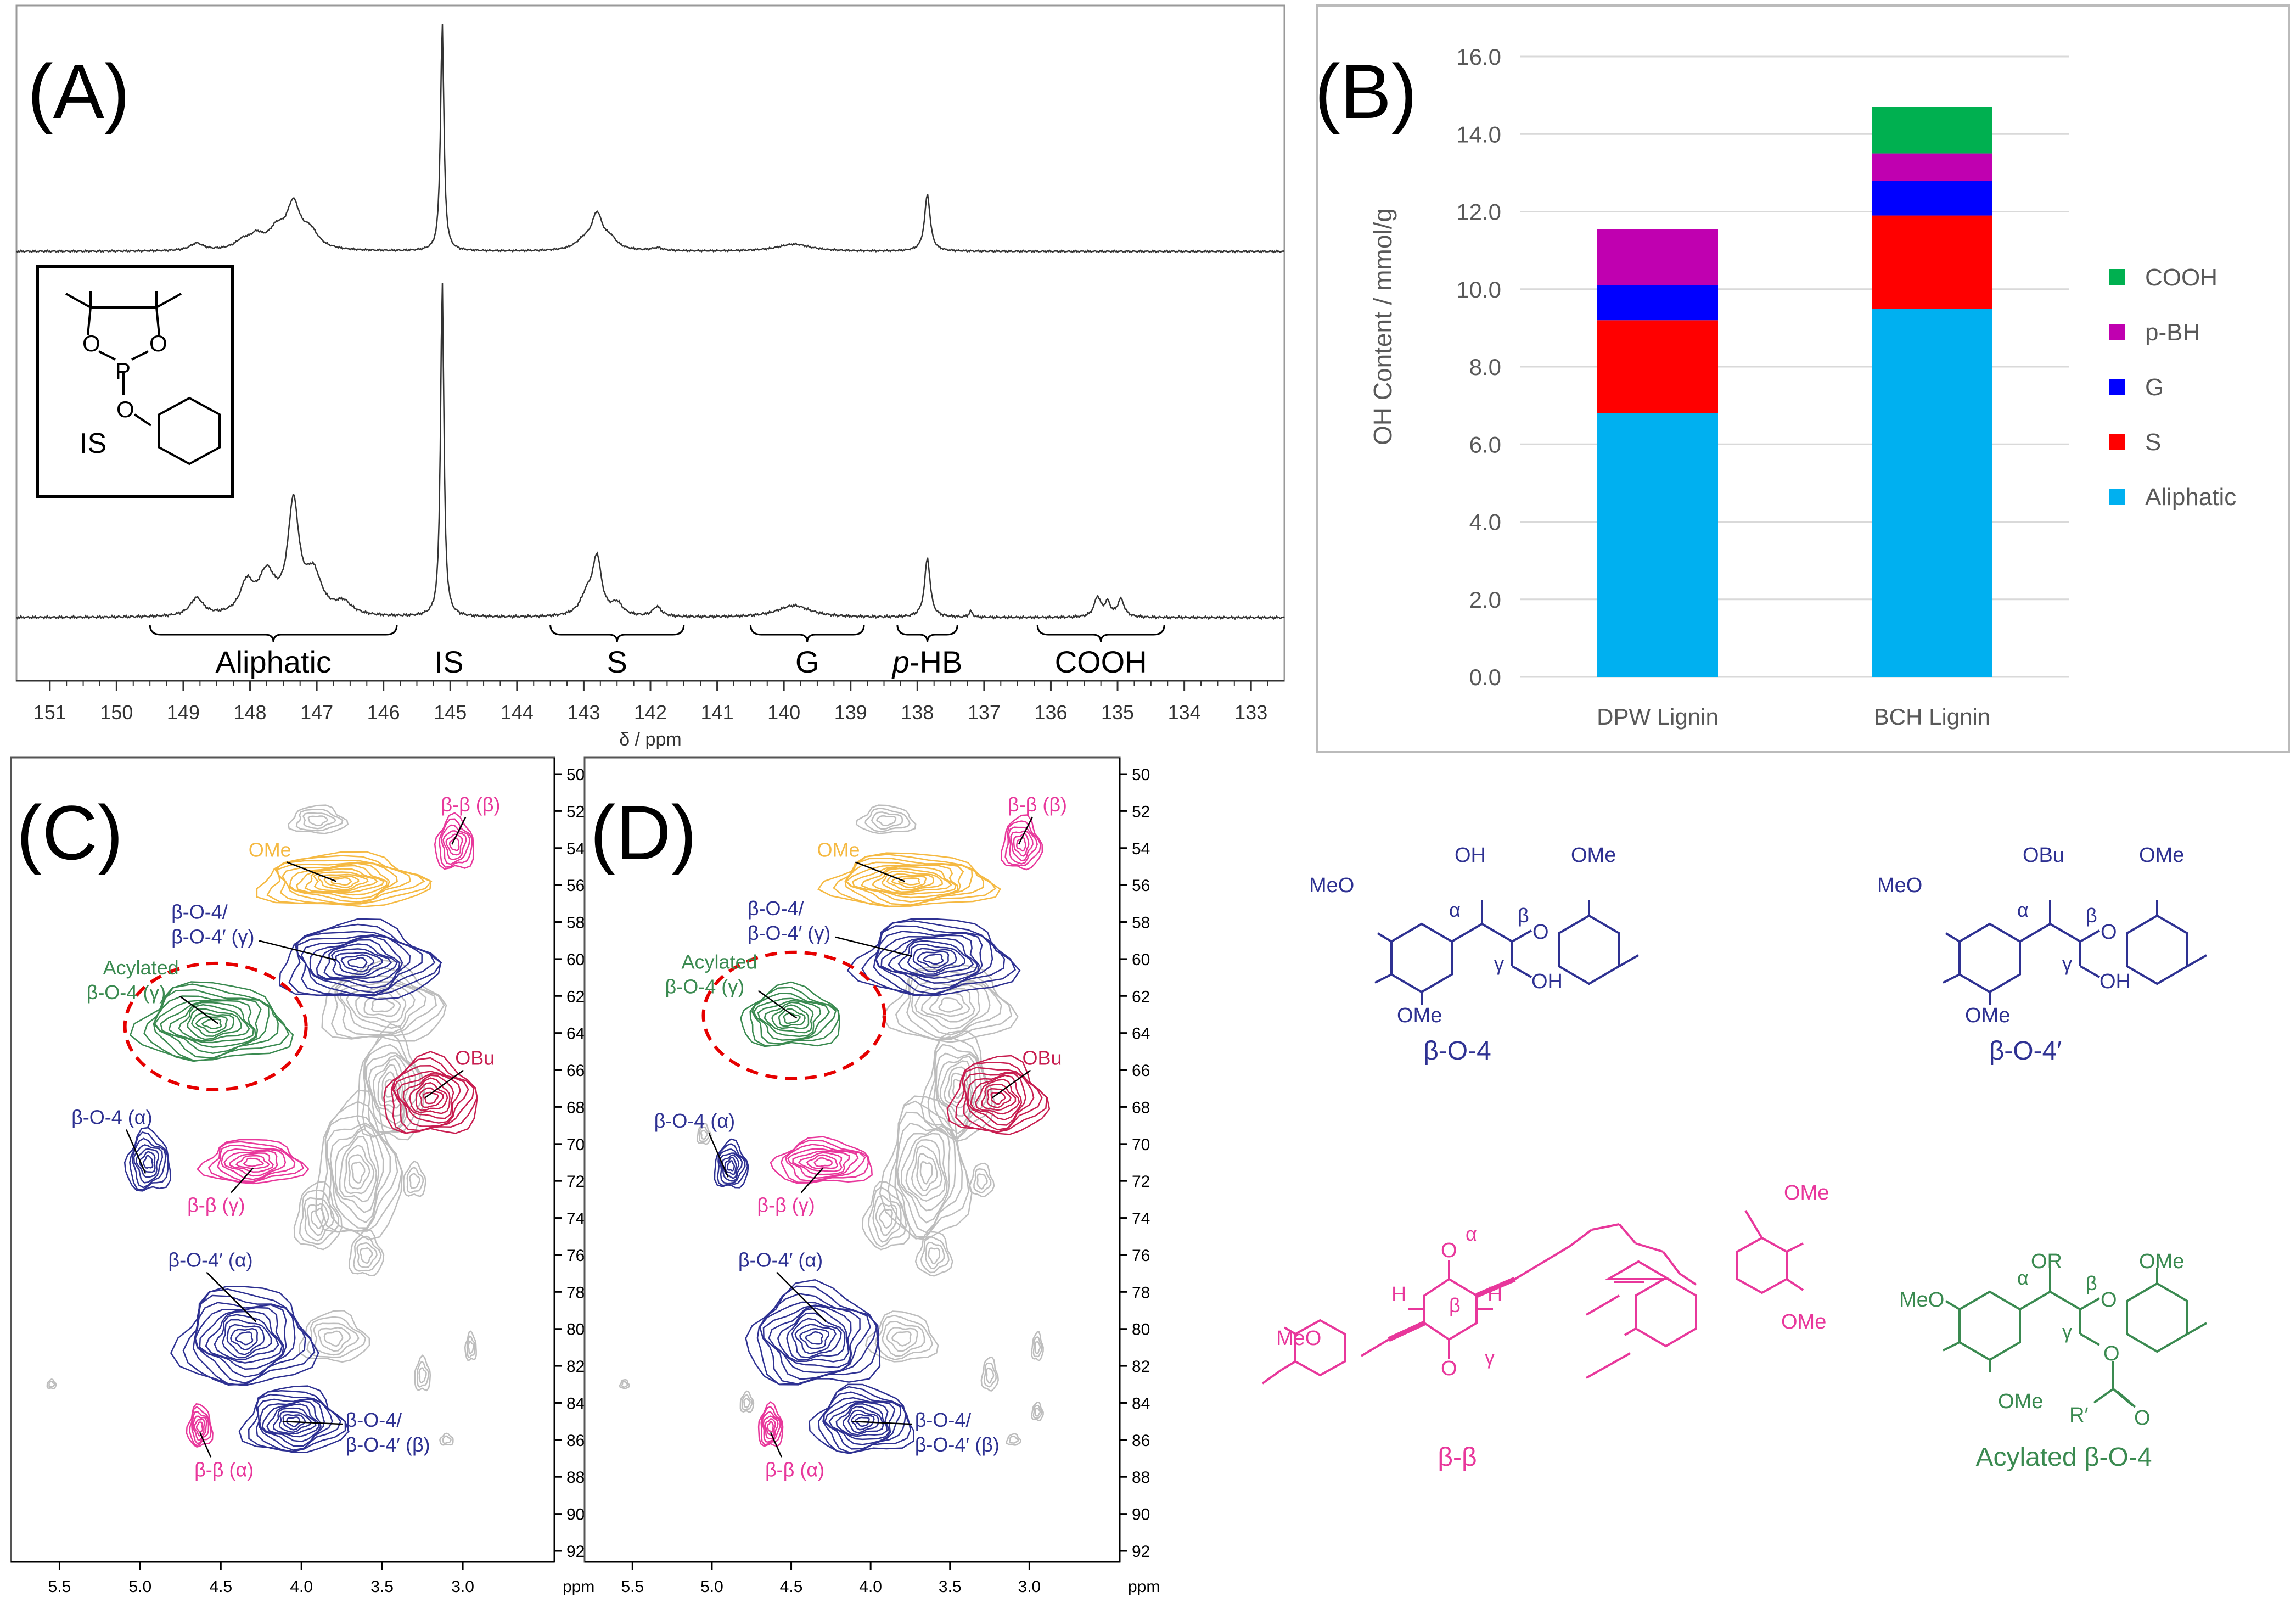 Image resolution: width=2296 pixels, height=1614 pixels. What do you see at coordinates (1141, 923) in the screenshot?
I see `y-tick-label: 58` at bounding box center [1141, 923].